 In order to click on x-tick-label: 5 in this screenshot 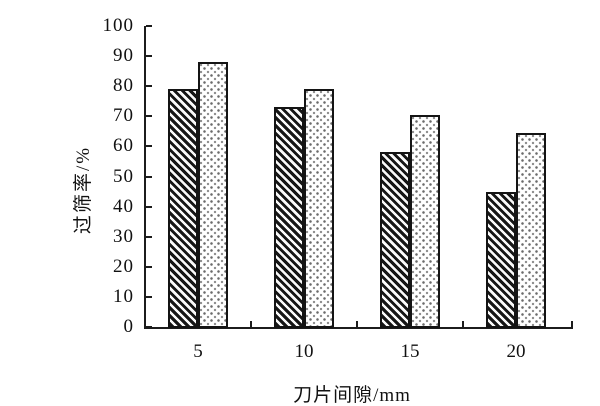, I will do `click(198, 351)`.